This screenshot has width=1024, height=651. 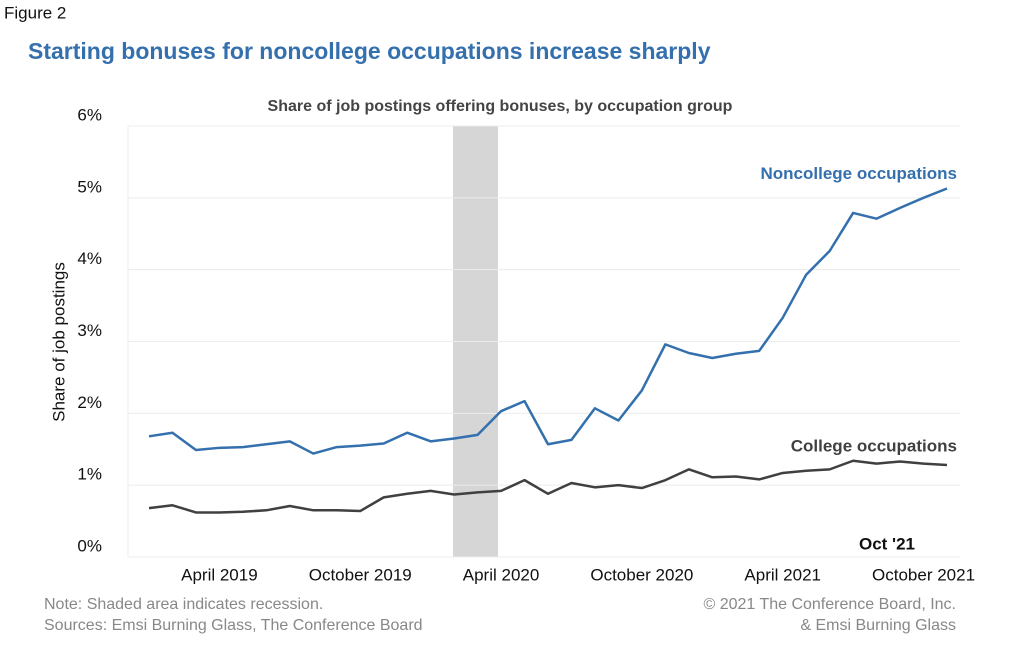 I want to click on copyright: © 2021 The Conference Board, Inc., so click(x=829, y=604).